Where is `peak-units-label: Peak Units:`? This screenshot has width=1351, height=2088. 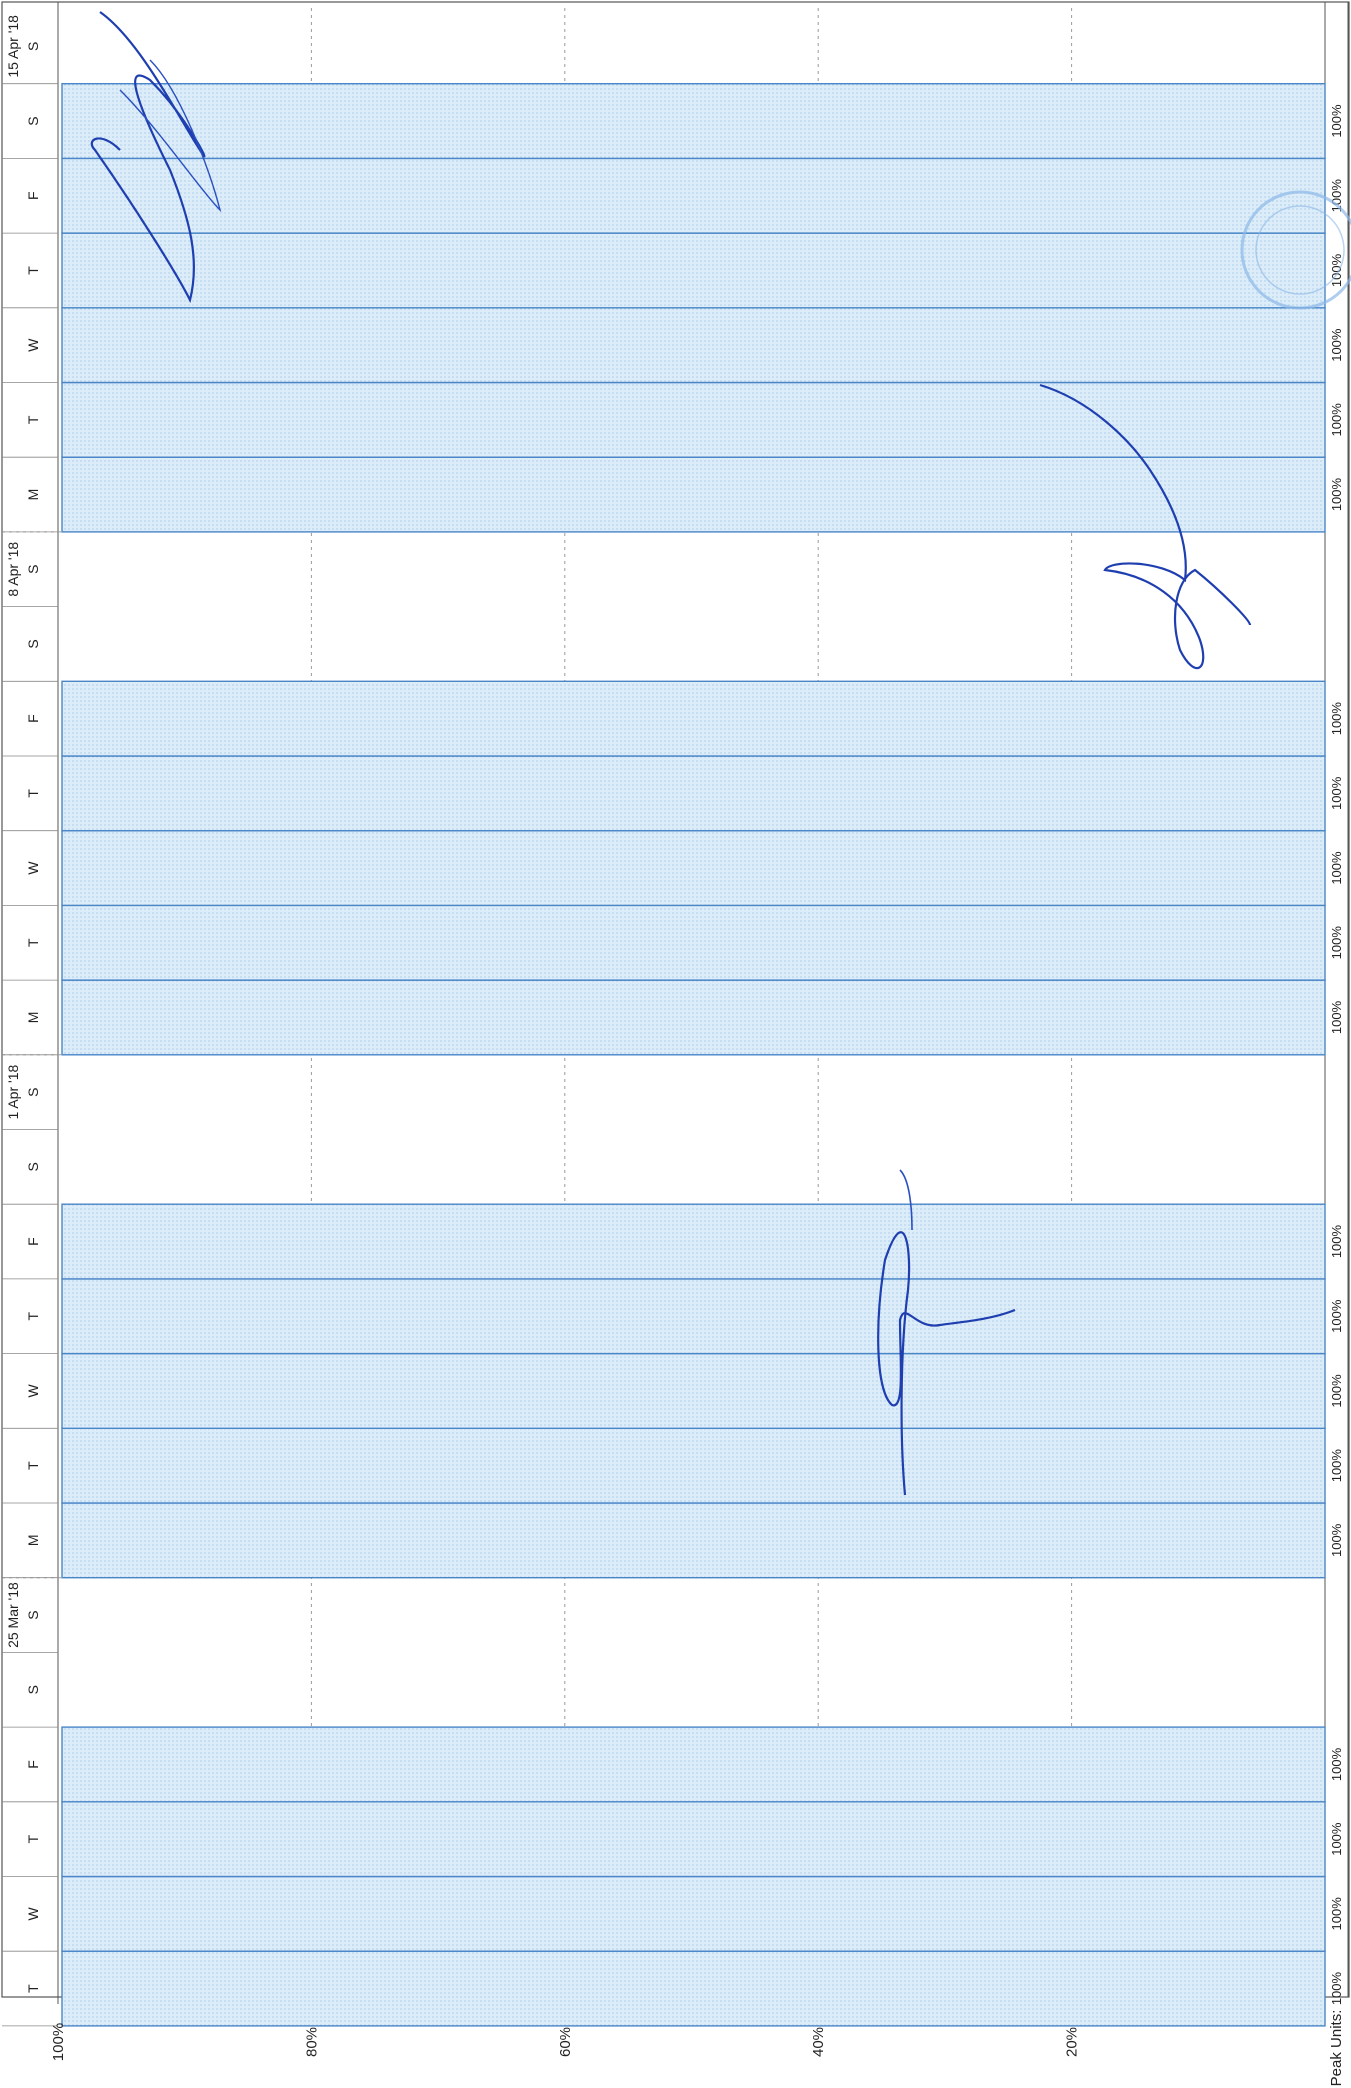
peak-units-label: Peak Units: is located at coordinates (1336, 2048).